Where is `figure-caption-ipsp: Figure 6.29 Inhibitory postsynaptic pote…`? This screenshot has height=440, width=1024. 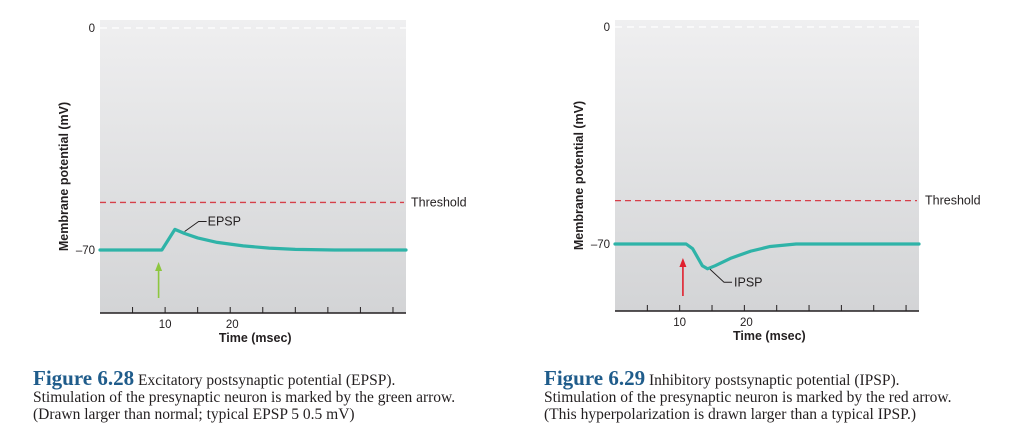
figure-caption-ipsp: Figure 6.29 Inhibitory postsynaptic pote… is located at coordinates (784, 396).